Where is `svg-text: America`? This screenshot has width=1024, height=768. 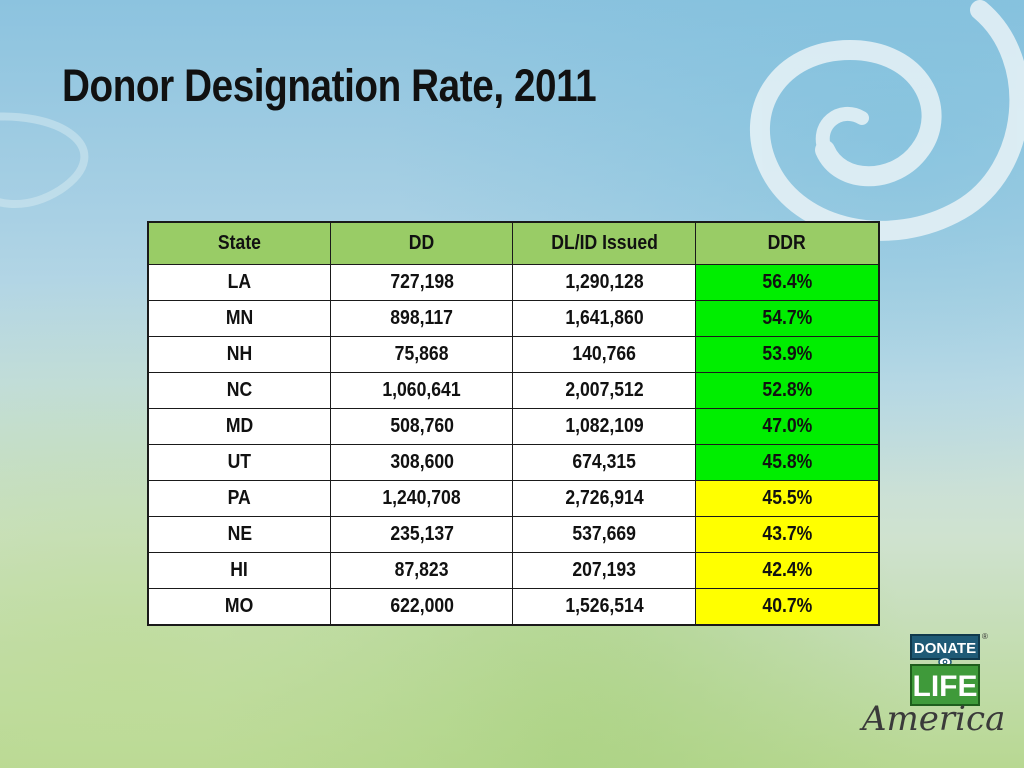
svg-text: America is located at coordinates (932, 719).